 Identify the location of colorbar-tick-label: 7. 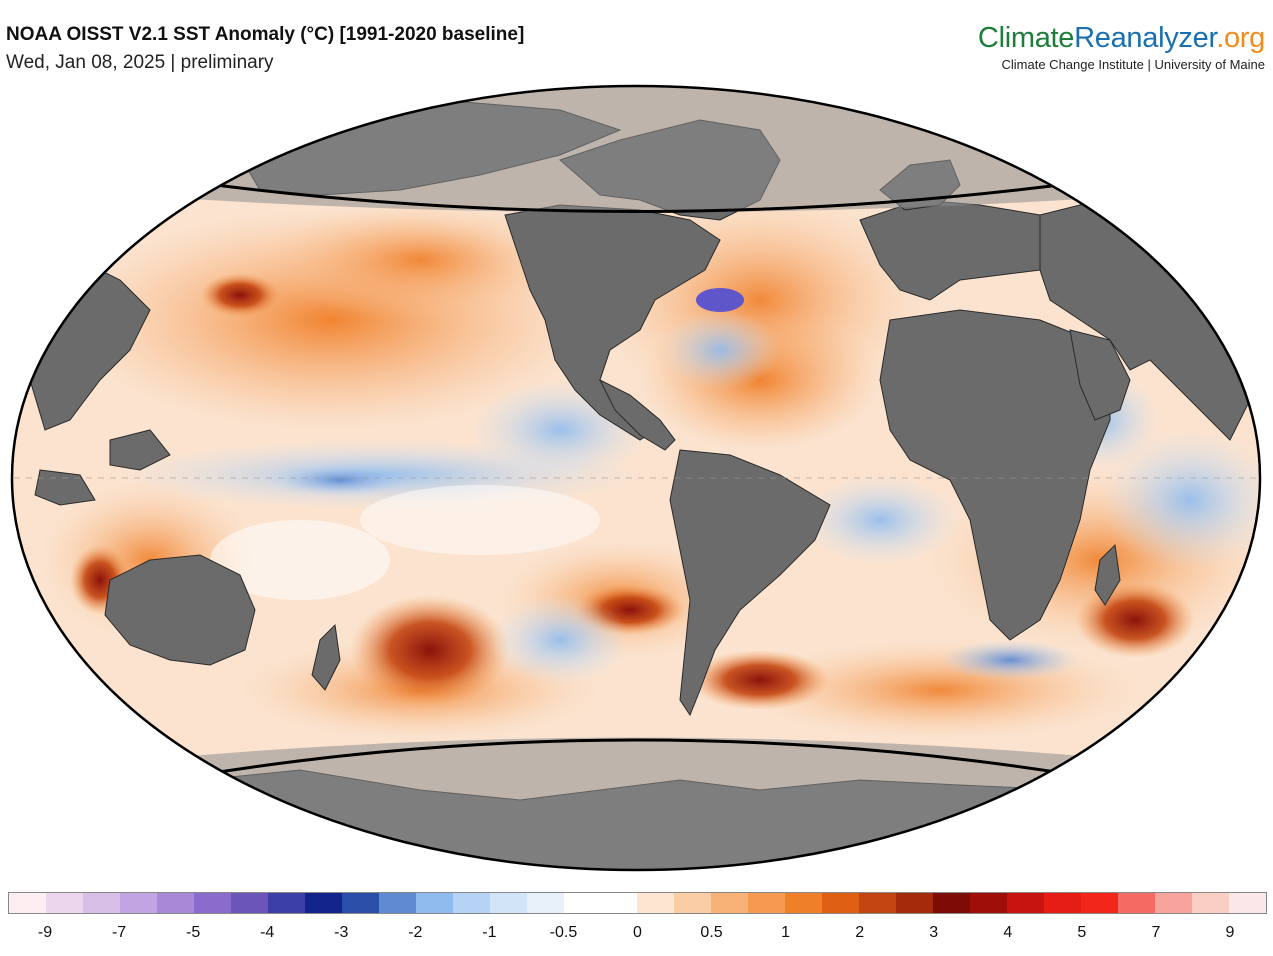
(1156, 932).